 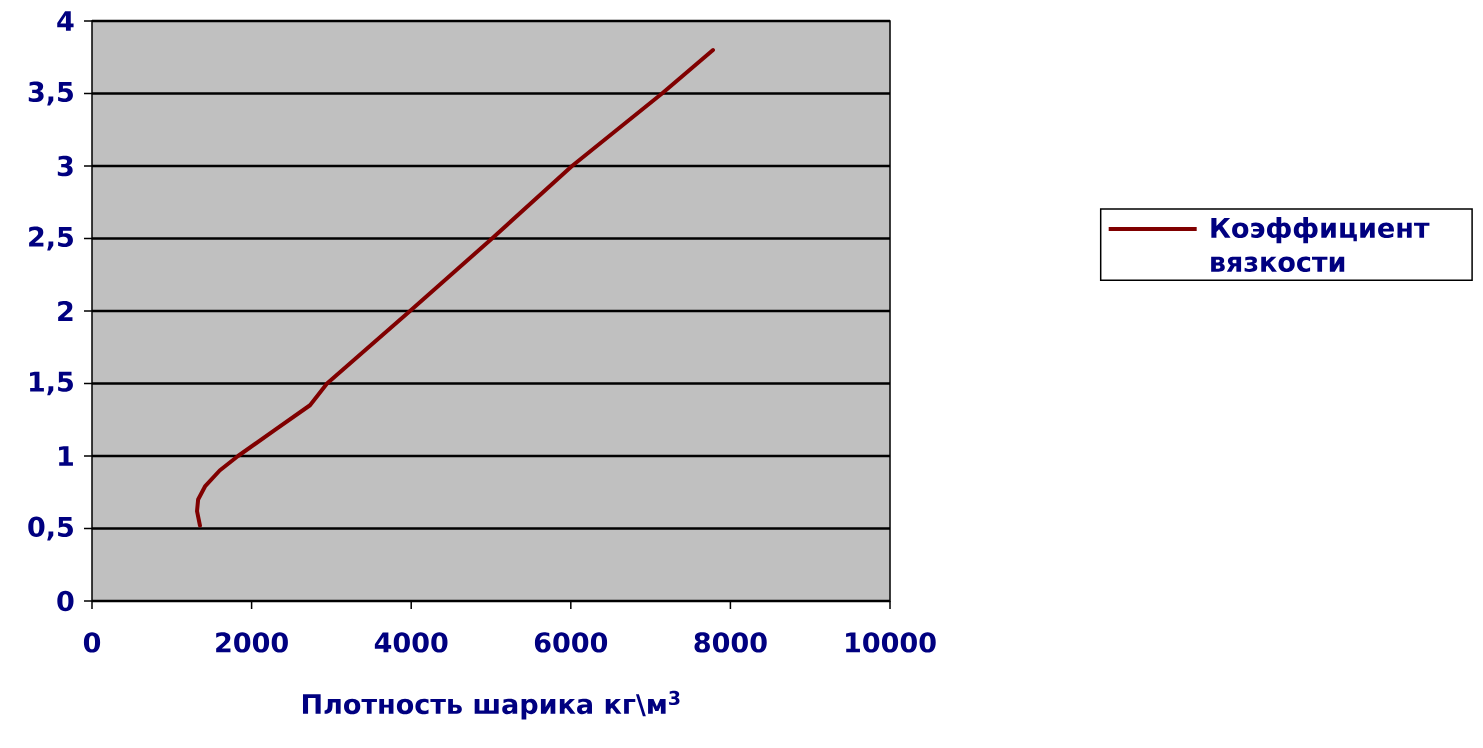 What do you see at coordinates (891, 642) in the screenshot?
I see `x-tick-label: 10000` at bounding box center [891, 642].